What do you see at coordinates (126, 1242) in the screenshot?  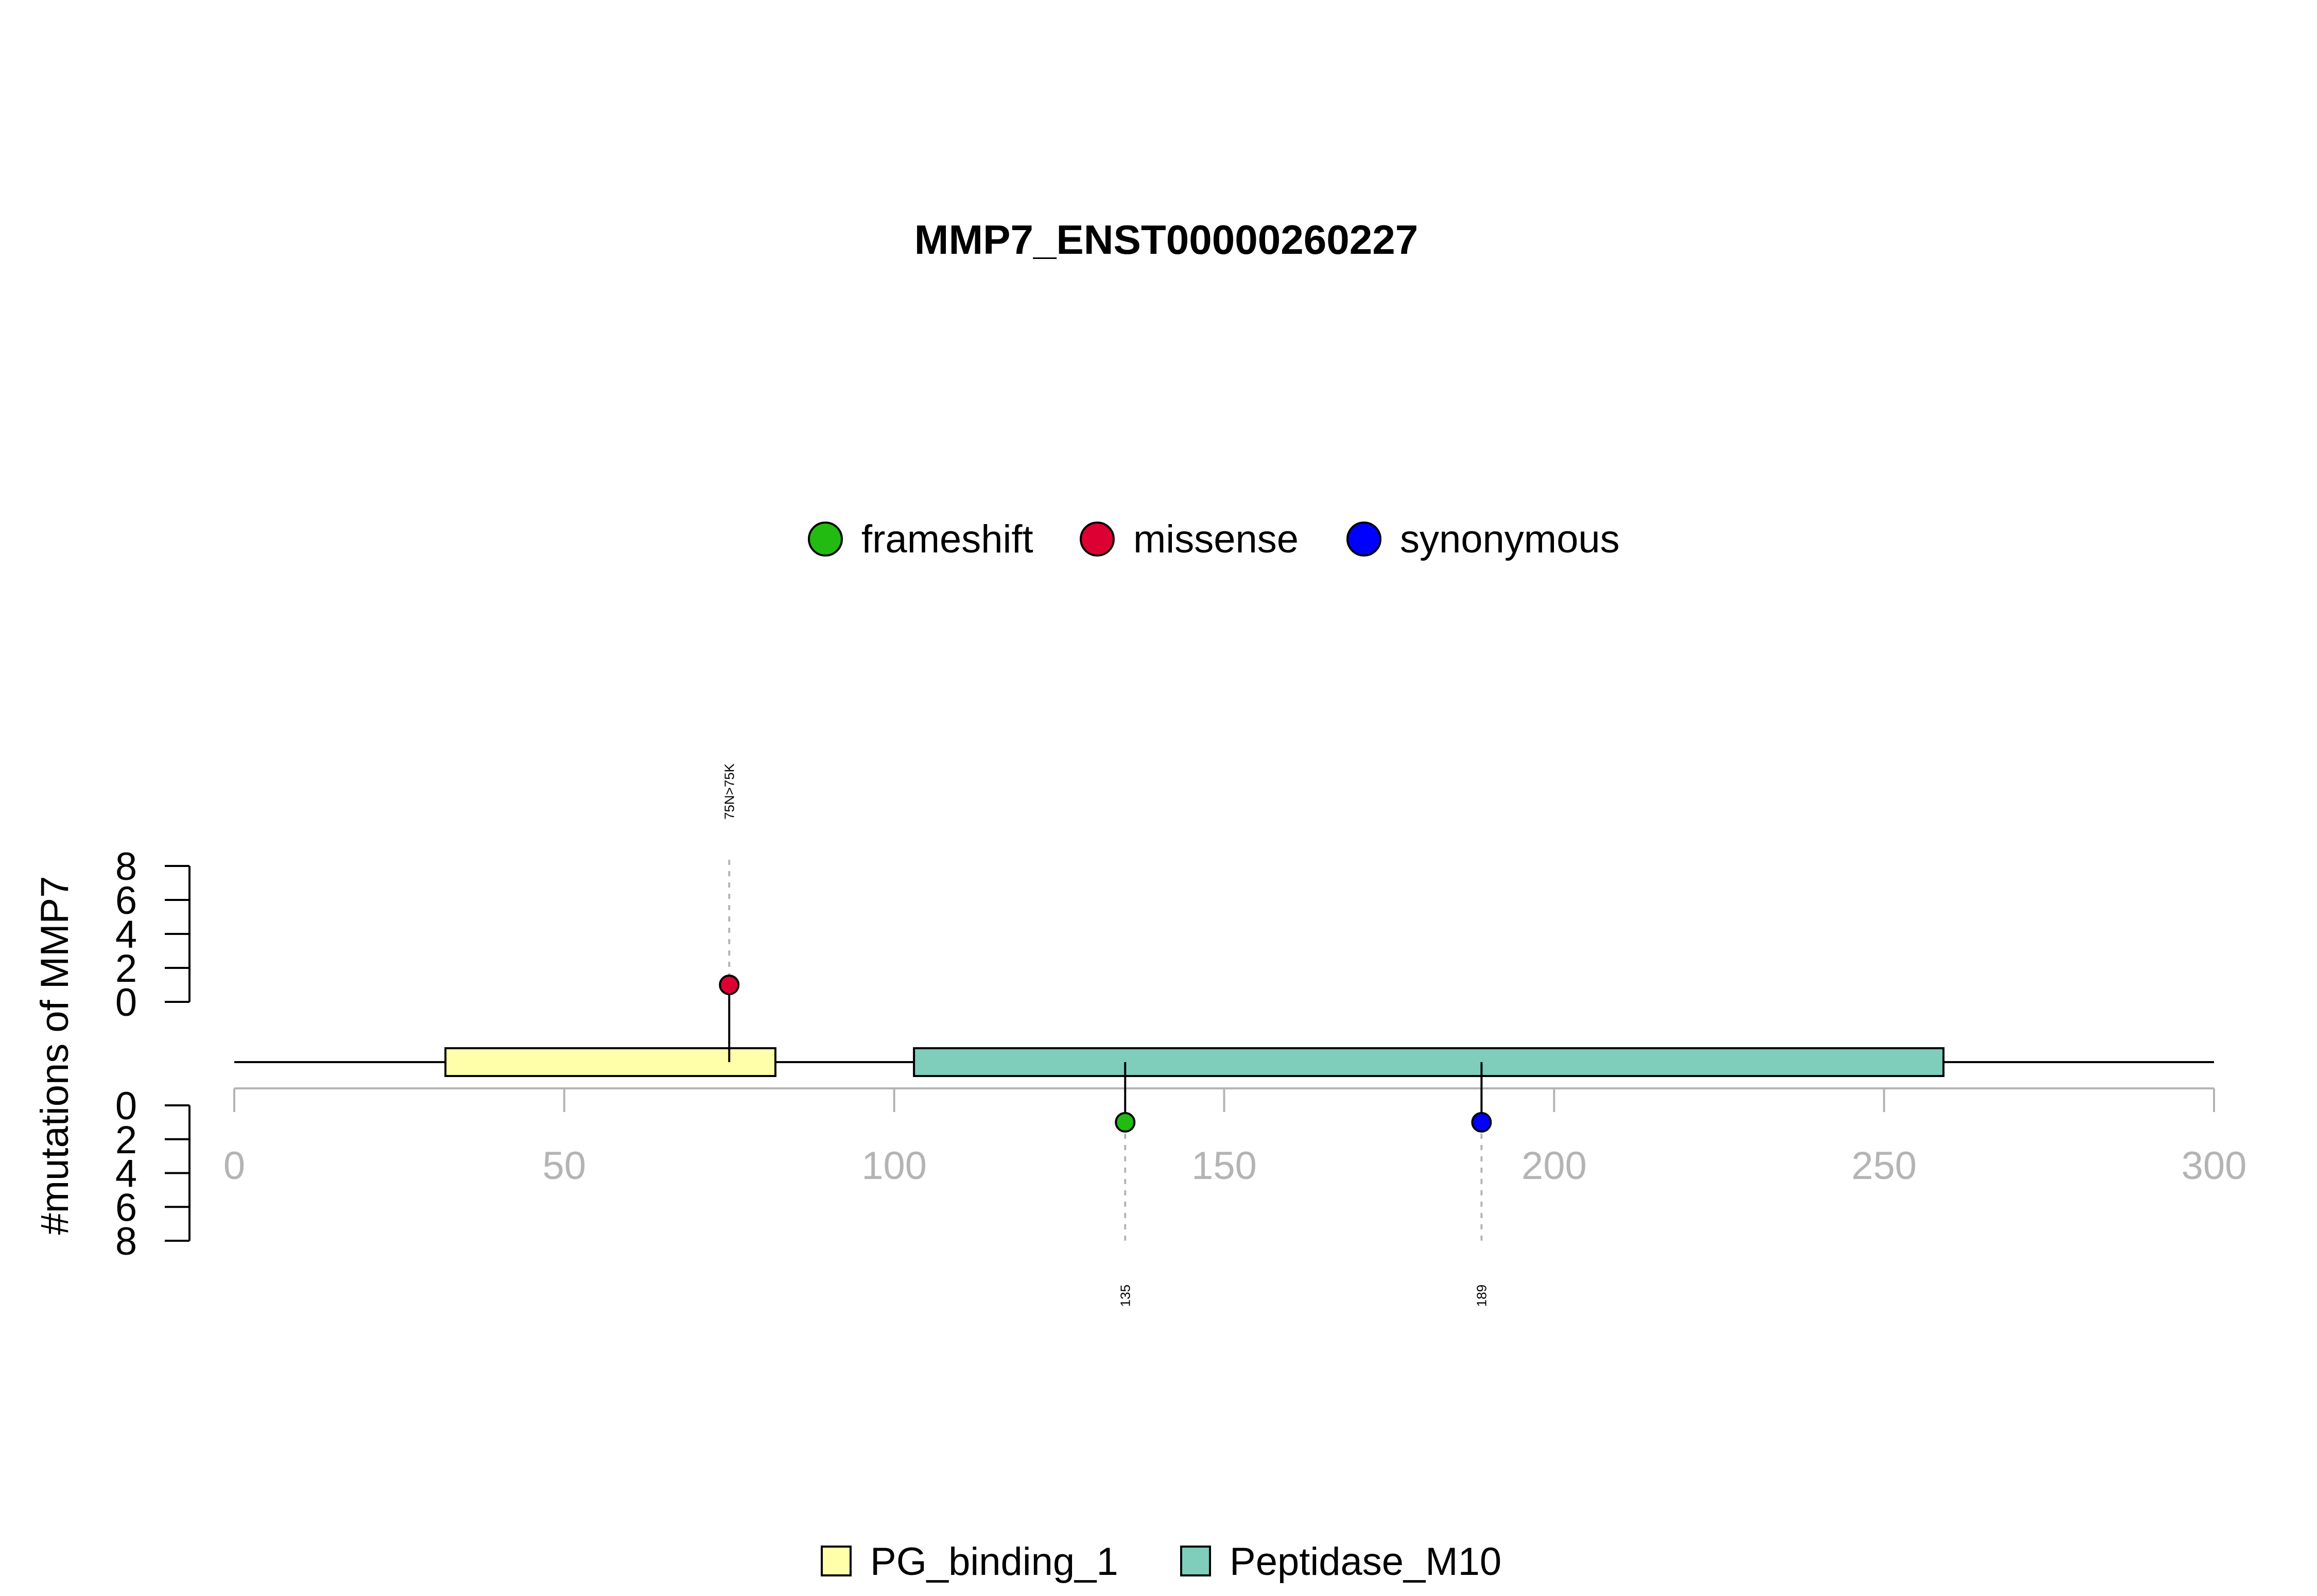 I see `lower-y-tick-label-8: 8` at bounding box center [126, 1242].